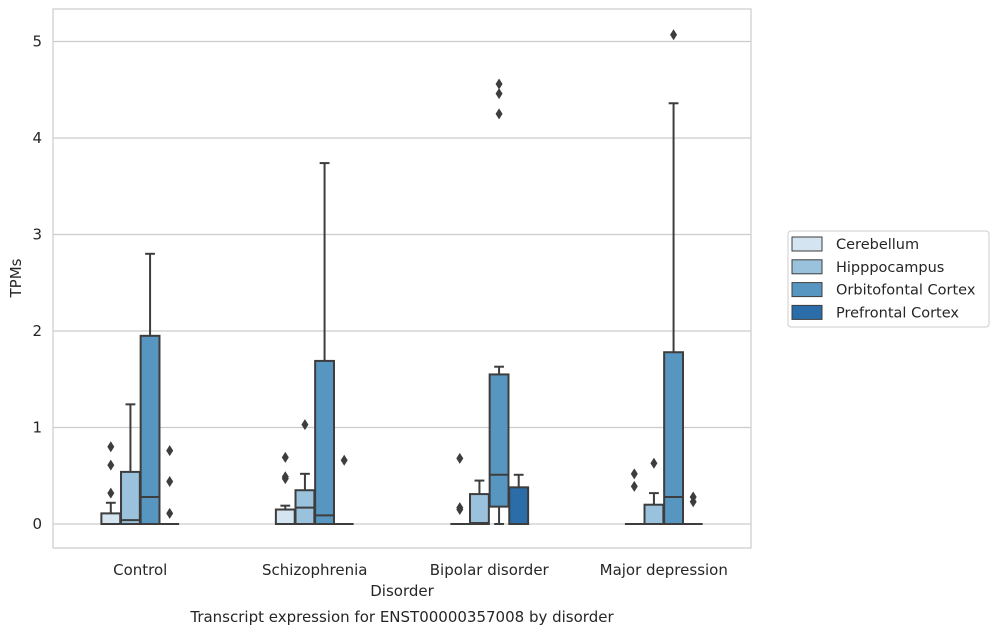  Describe the element at coordinates (664, 570) in the screenshot. I see `x-tick-label-3: Major depression` at that location.